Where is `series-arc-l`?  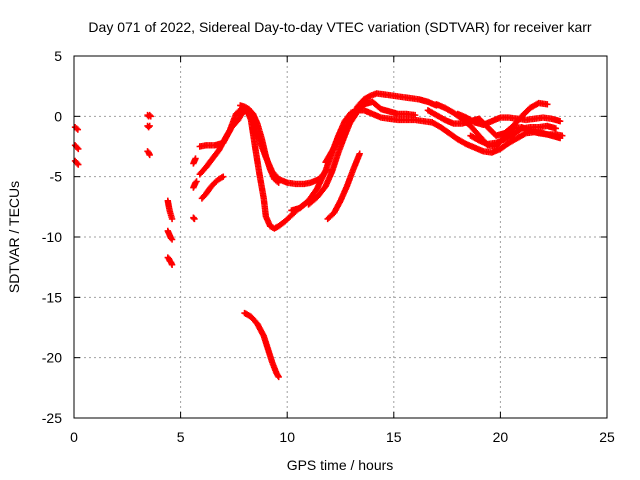 series-arc-l is located at coordinates (194, 161).